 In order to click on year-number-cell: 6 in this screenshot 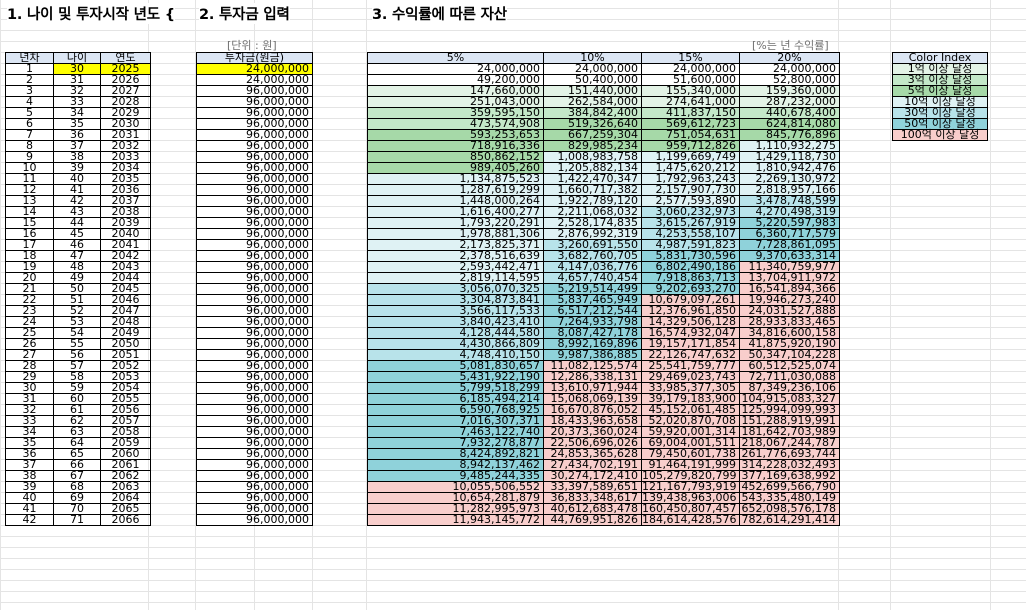, I will do `click(29, 124)`.